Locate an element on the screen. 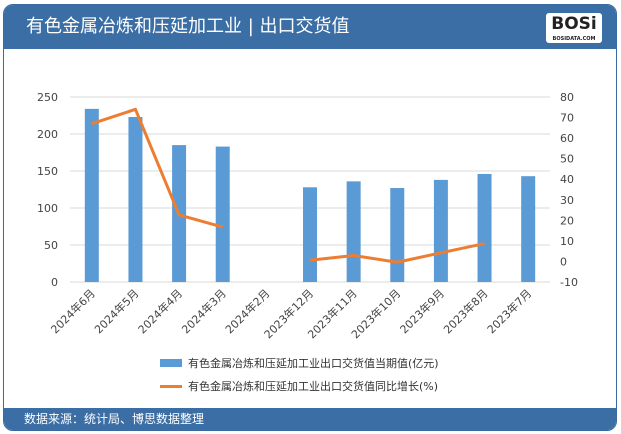 This screenshot has height=434, width=621. category-label: 2024年5月 is located at coordinates (116, 311).